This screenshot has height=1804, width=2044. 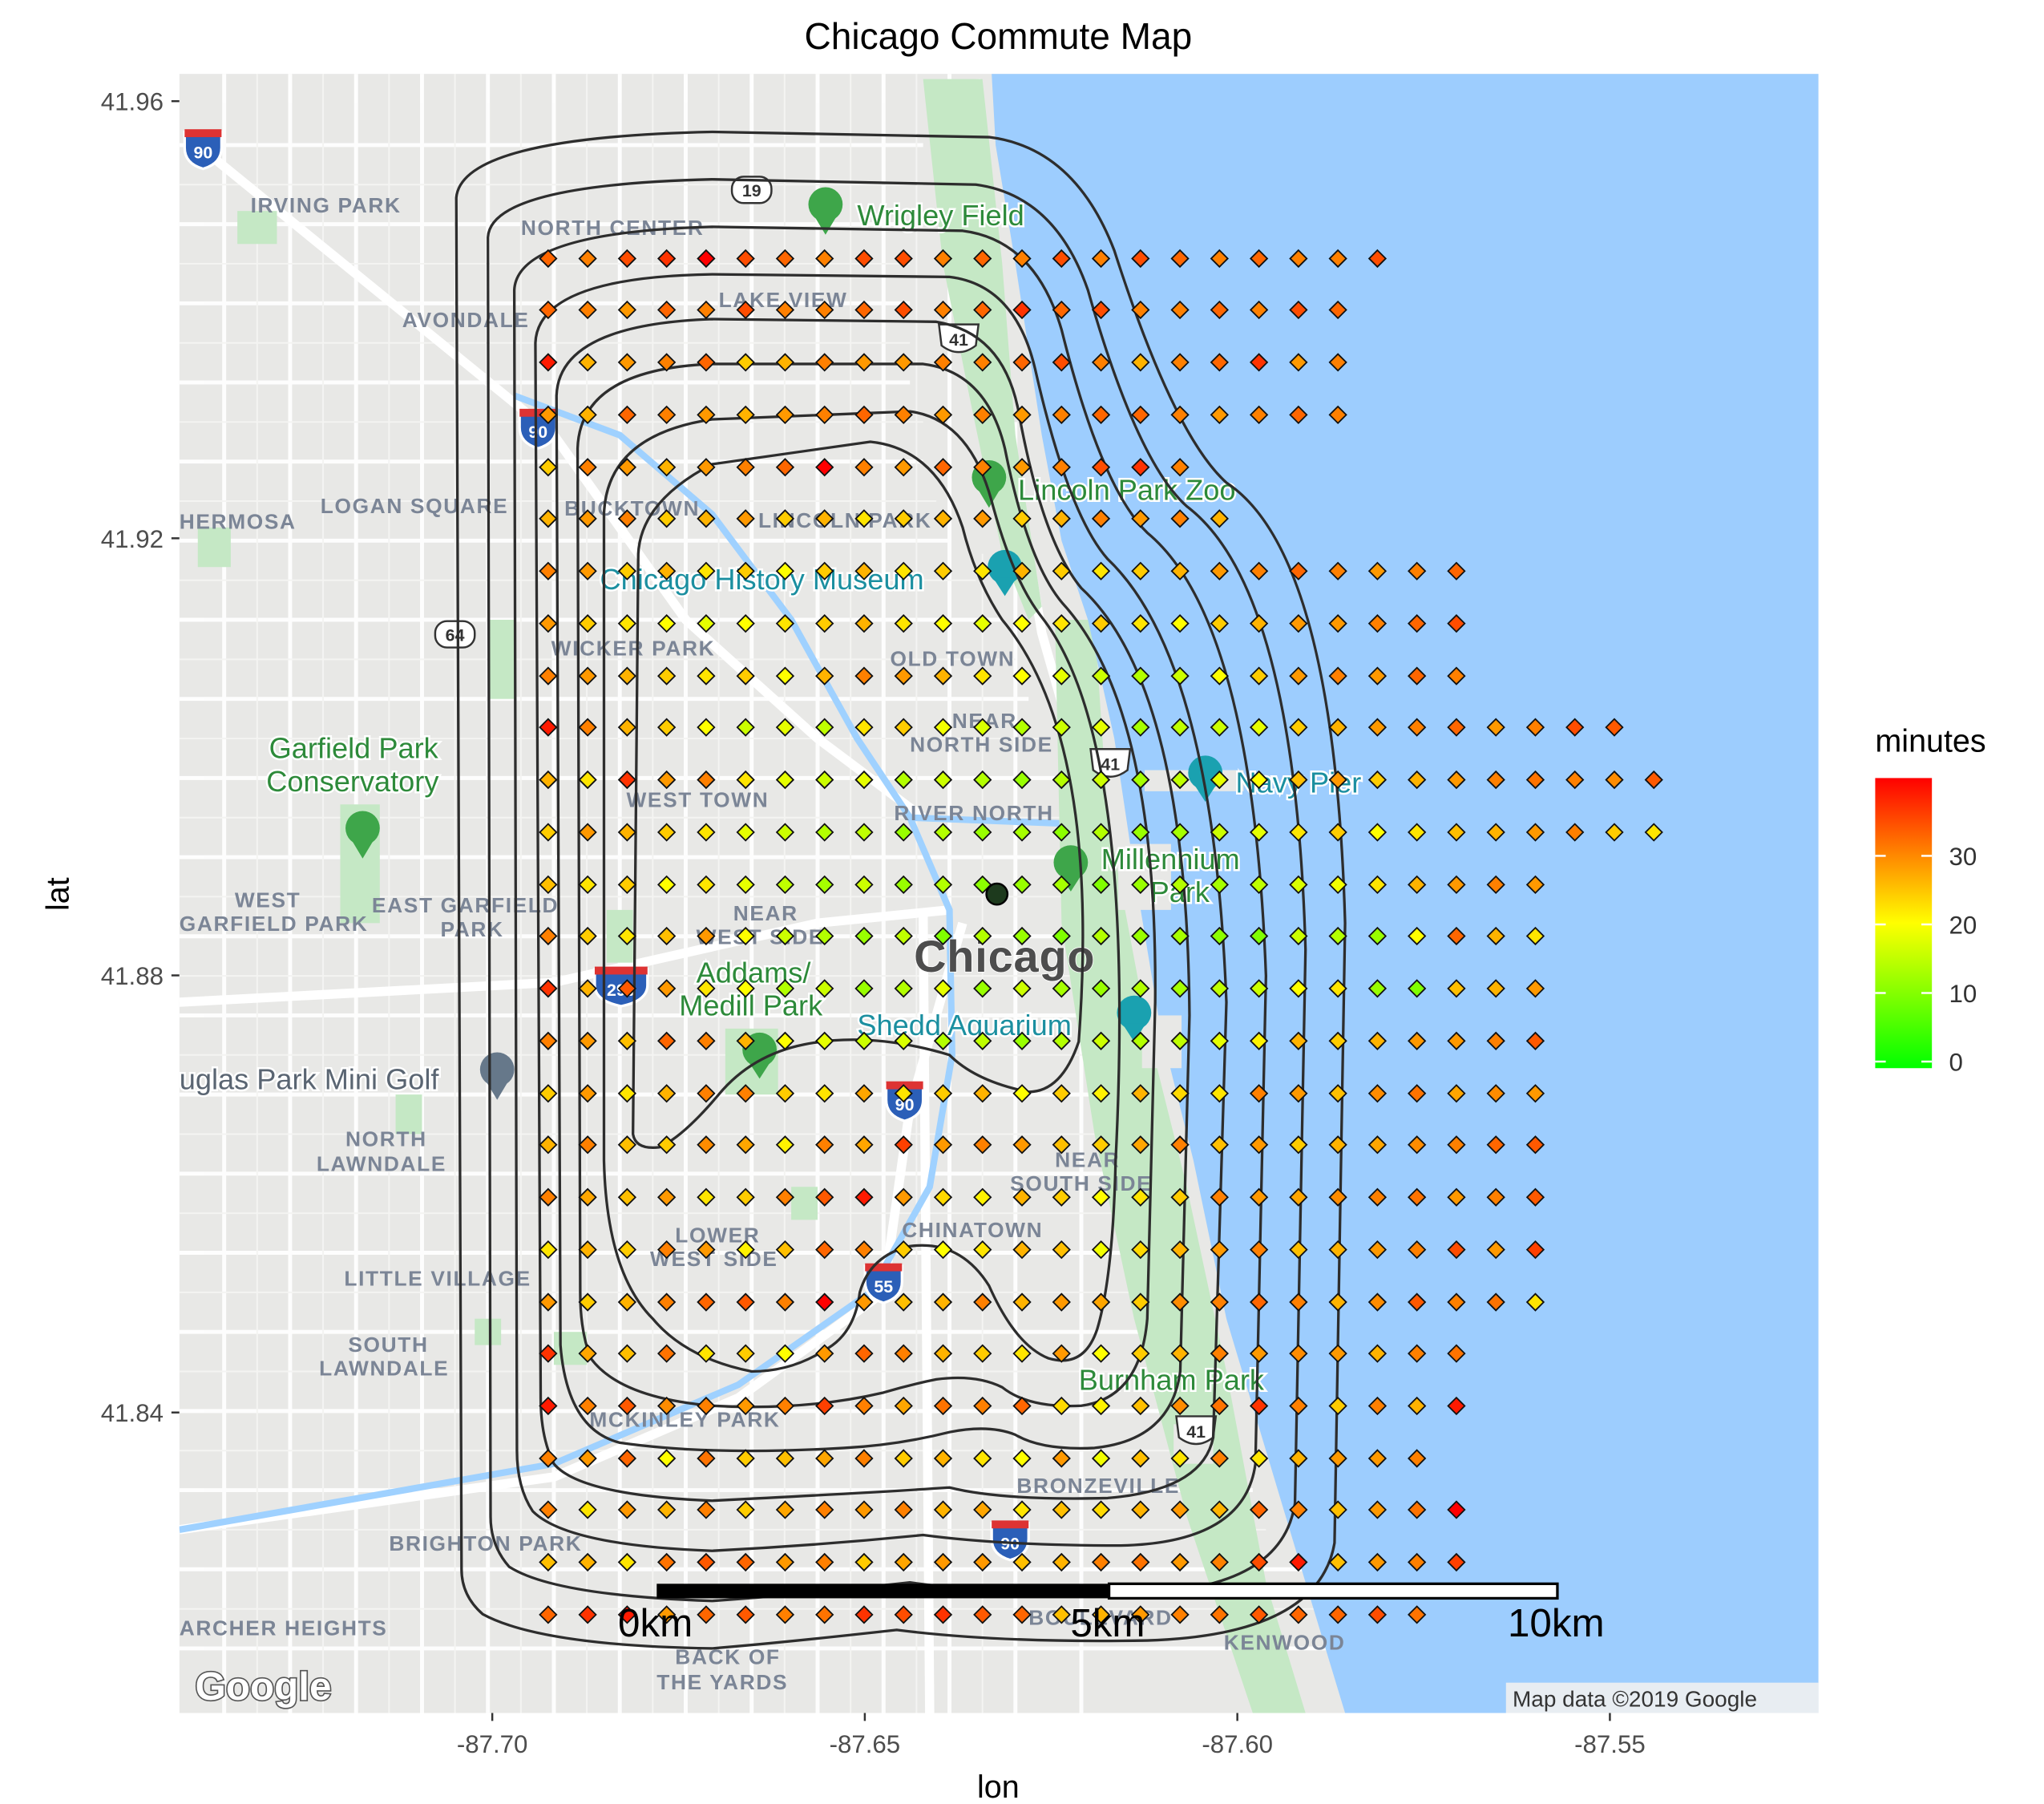 What do you see at coordinates (706, 519) in the screenshot?
I see `commute-point-r21-c4` at bounding box center [706, 519].